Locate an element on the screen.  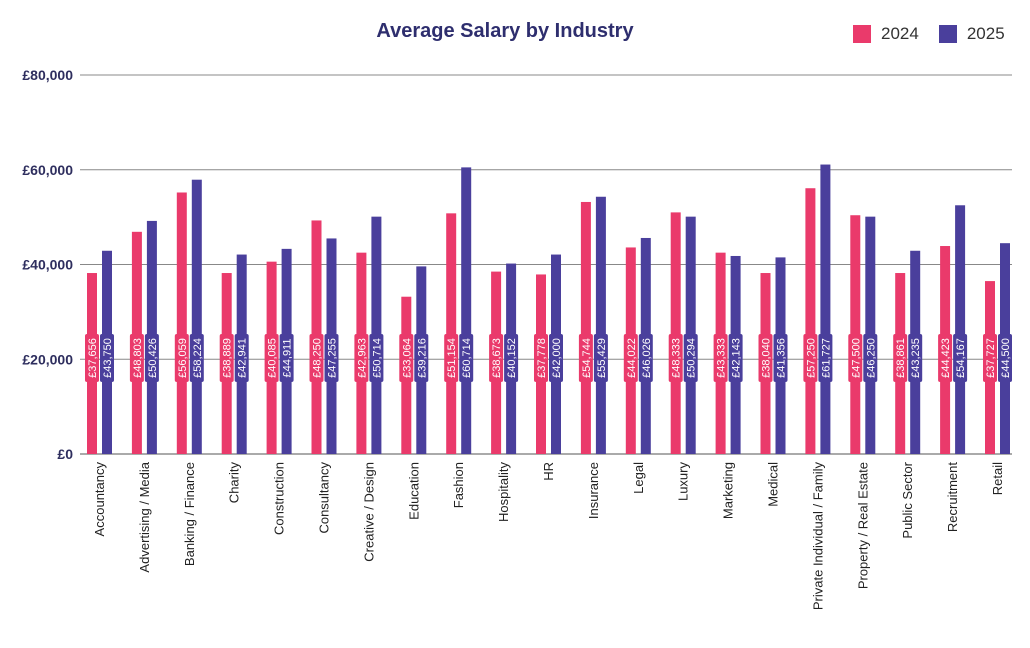
data-label-text: £44,423 is located at coordinates (946, 358).